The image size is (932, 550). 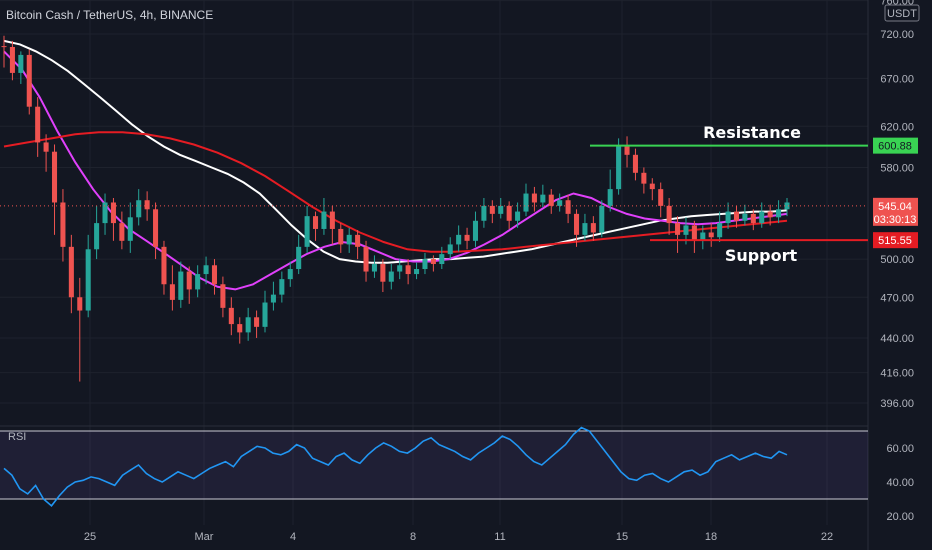 I want to click on time-tick-label: 8, so click(x=413, y=537).